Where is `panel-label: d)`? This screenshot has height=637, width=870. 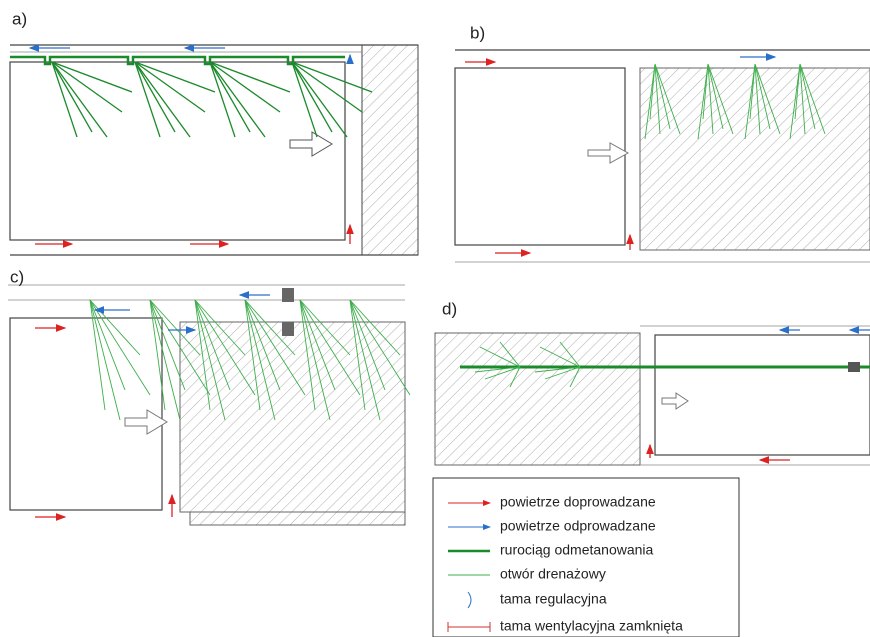 panel-label: d) is located at coordinates (449, 308).